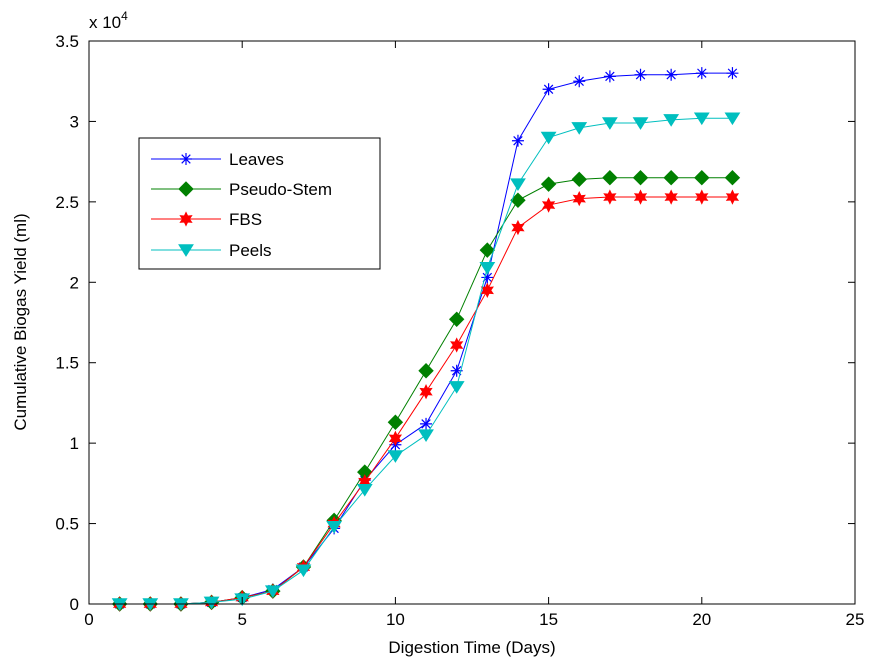 This screenshot has width=873, height=662. Describe the element at coordinates (20, 321) in the screenshot. I see `y-axis-label: Cumulative Biogas Yield (ml)` at that location.